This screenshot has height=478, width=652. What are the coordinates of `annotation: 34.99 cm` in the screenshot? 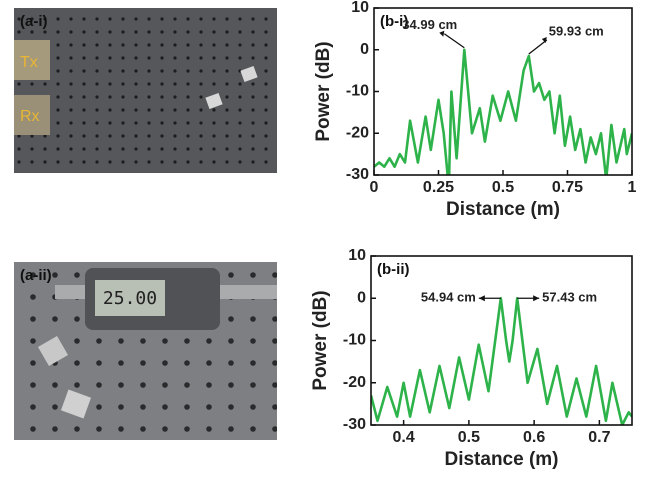 It's located at (429, 24).